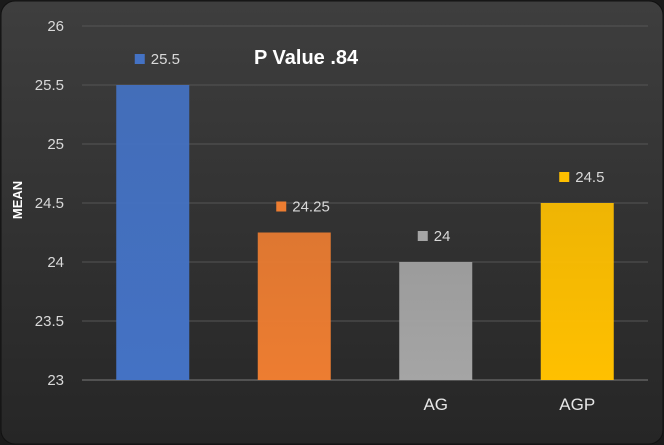  I want to click on y-axis-label: MEAN, so click(17, 200).